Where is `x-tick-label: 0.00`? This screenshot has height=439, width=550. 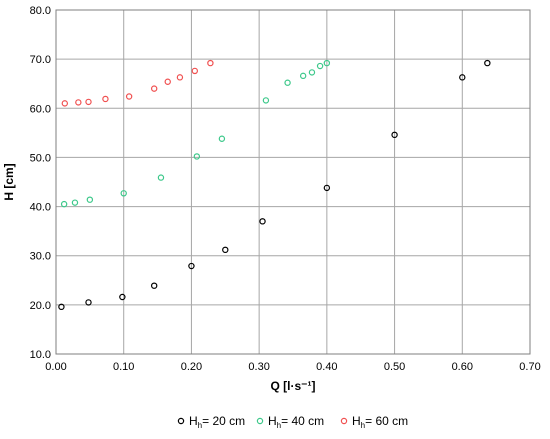 x-tick-label: 0.00 is located at coordinates (55, 367).